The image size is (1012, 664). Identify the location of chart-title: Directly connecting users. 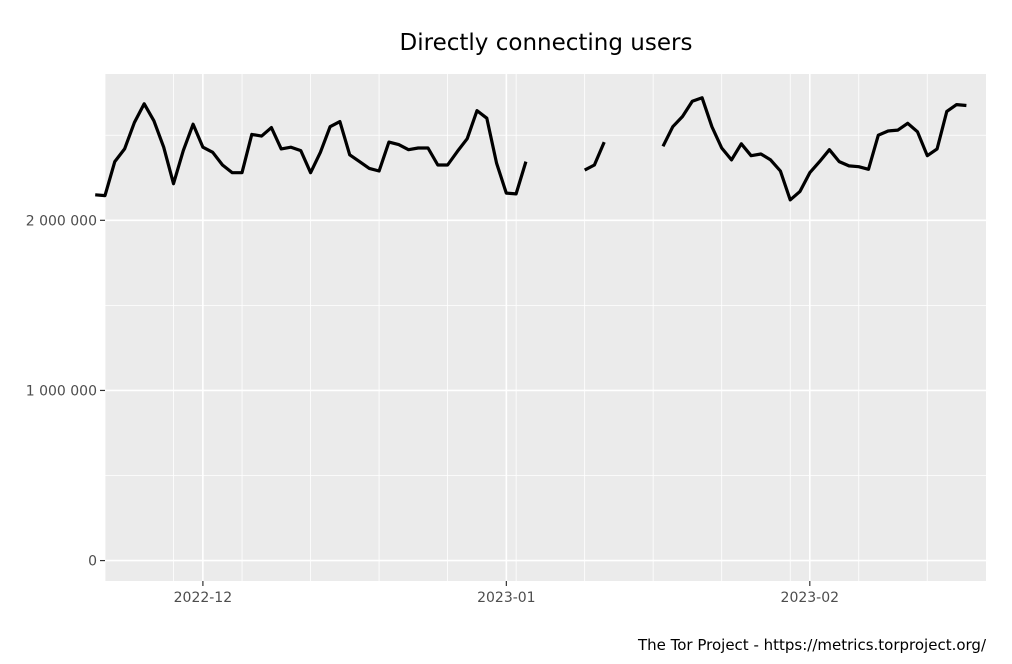
(546, 43).